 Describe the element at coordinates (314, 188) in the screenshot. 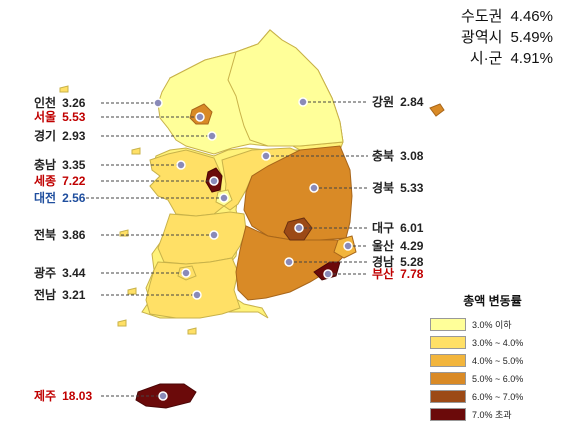

I see `marker-gyeongbuk` at that location.